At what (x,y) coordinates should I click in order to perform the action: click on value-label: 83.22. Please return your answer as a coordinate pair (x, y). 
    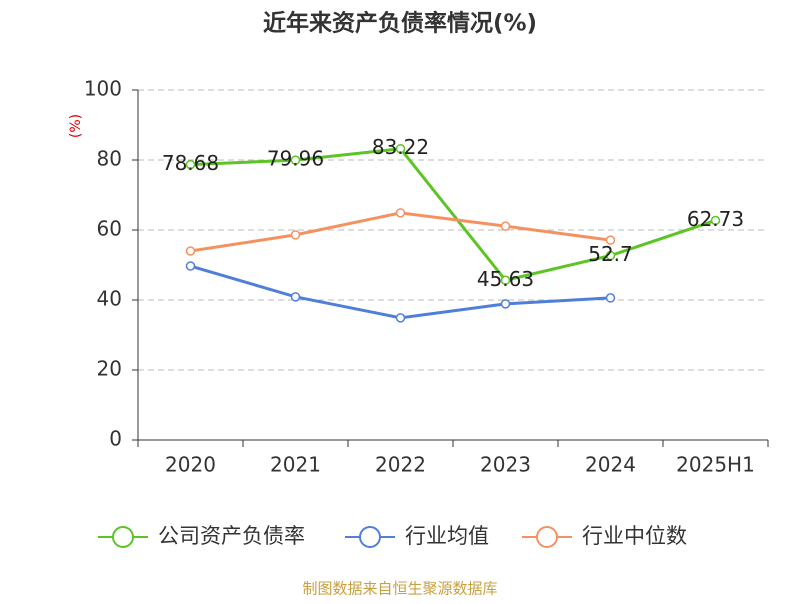
    Looking at the image, I should click on (400, 147).